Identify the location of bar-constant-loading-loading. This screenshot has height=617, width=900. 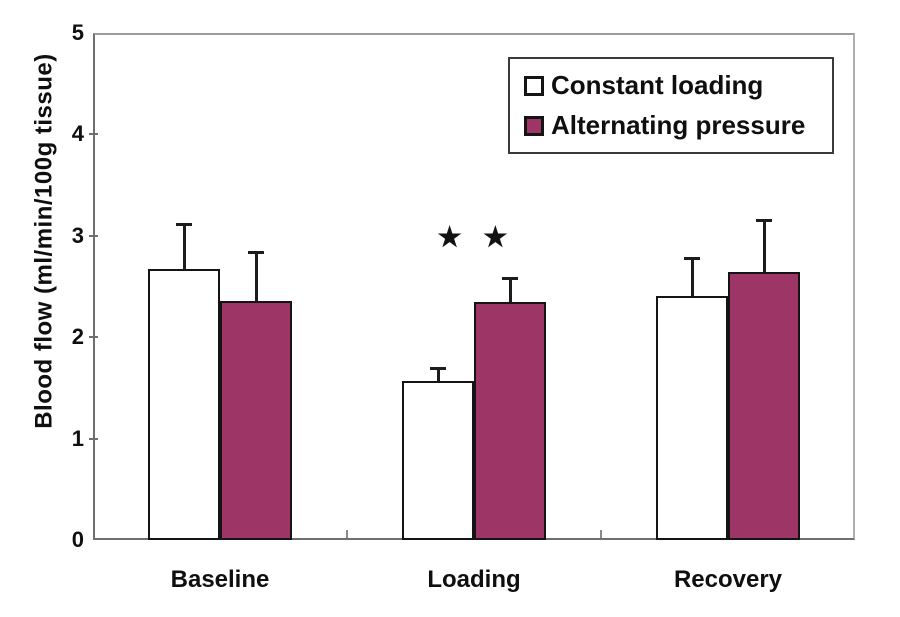
(438, 460).